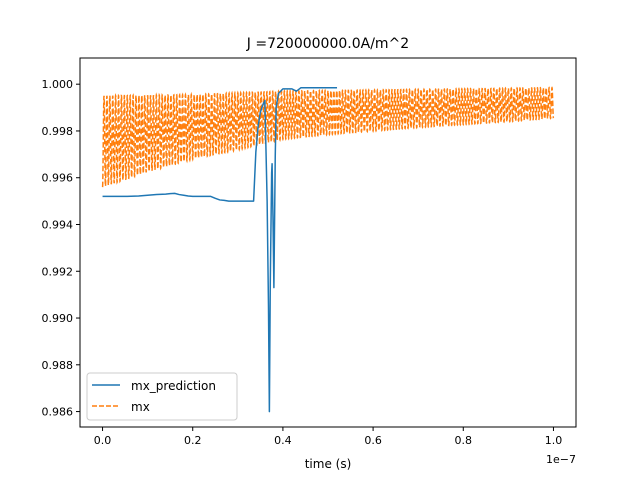 This screenshot has height=480, width=640. I want to click on y-tick-label: 0.998, so click(58, 131).